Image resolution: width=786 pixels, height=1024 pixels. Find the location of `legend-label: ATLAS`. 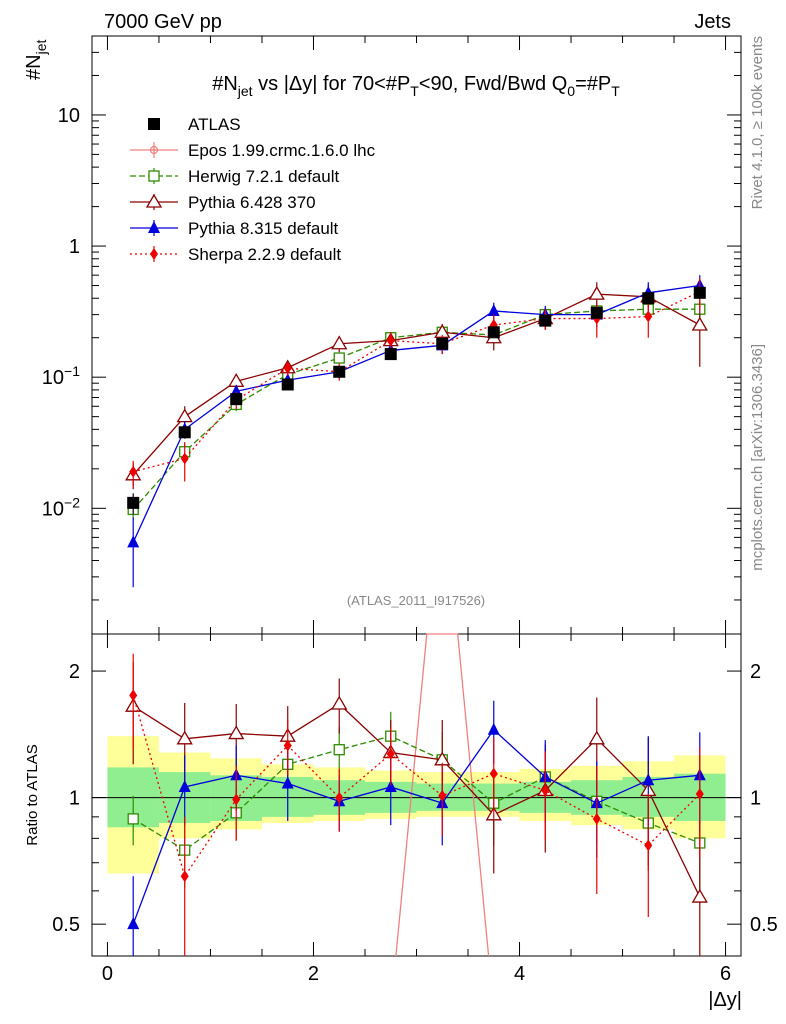

legend-label: ATLAS is located at coordinates (214, 124).